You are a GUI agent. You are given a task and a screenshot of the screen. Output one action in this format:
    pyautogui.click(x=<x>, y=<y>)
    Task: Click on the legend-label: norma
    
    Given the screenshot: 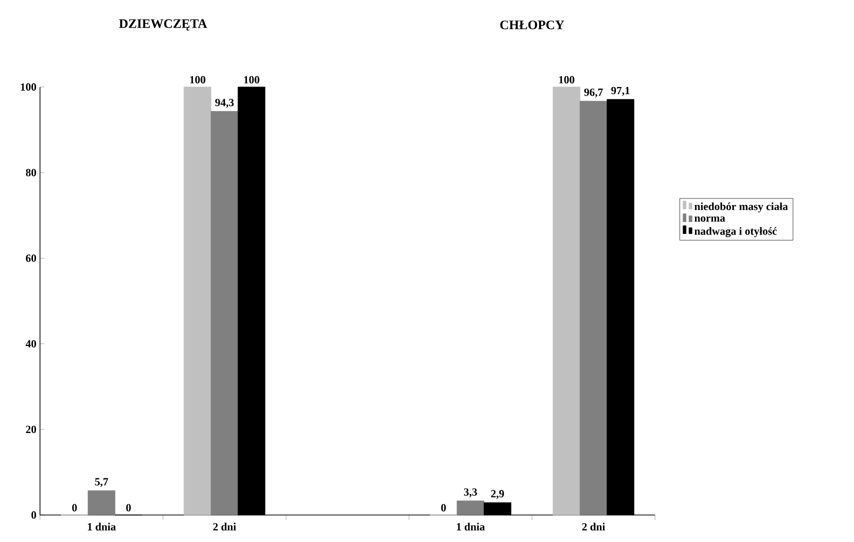 What is the action you would take?
    pyautogui.click(x=710, y=219)
    